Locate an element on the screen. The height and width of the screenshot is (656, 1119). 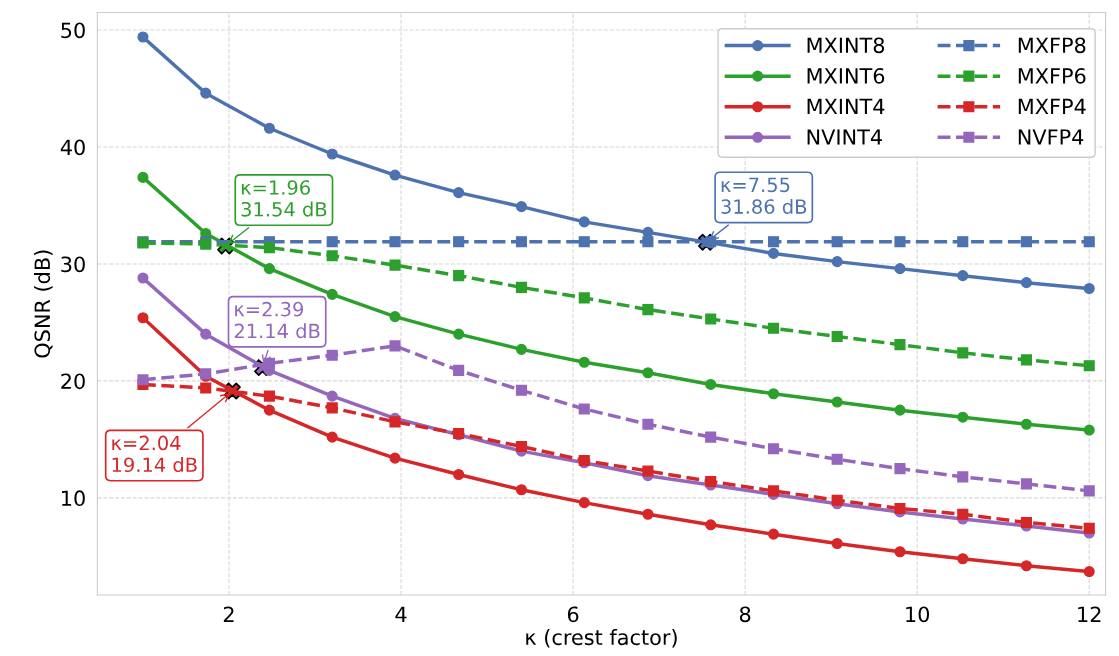
y-tick-label: 20 is located at coordinates (73, 381).